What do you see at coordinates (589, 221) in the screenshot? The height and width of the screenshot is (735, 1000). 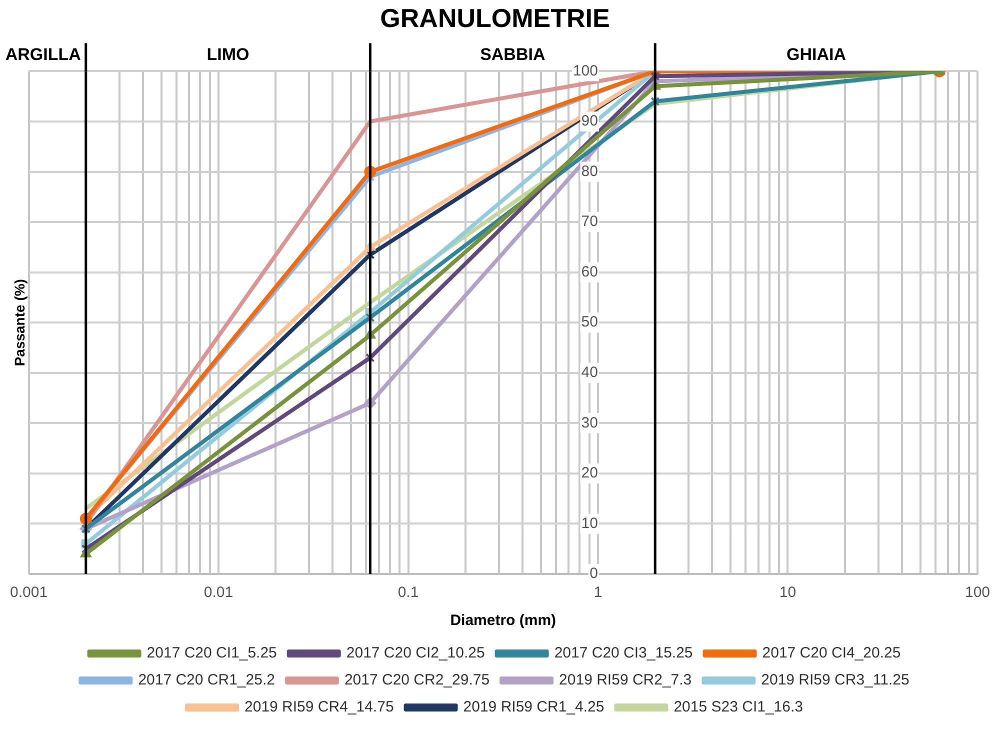 I see `y-tick-label: 70` at bounding box center [589, 221].